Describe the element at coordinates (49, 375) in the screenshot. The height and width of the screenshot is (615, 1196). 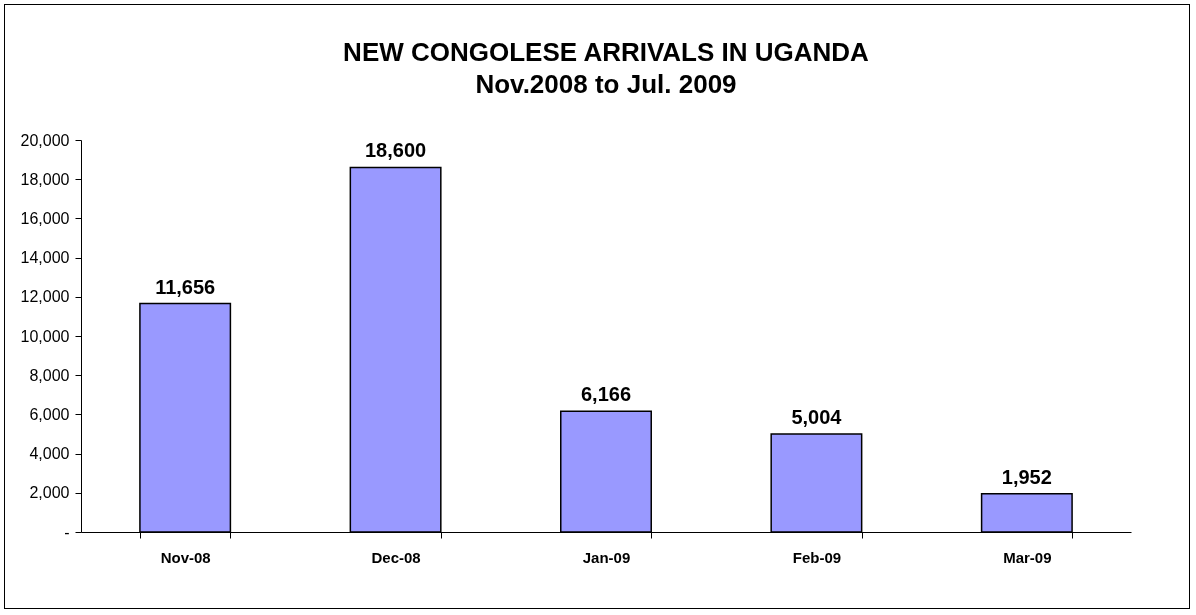
I see `y-tick-label: 8,000` at that location.